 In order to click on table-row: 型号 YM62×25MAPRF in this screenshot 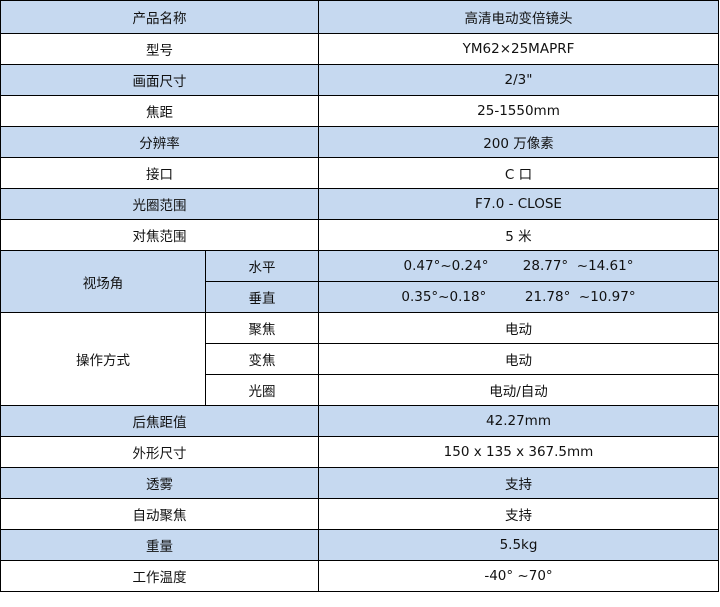, I will do `click(359, 49)`.